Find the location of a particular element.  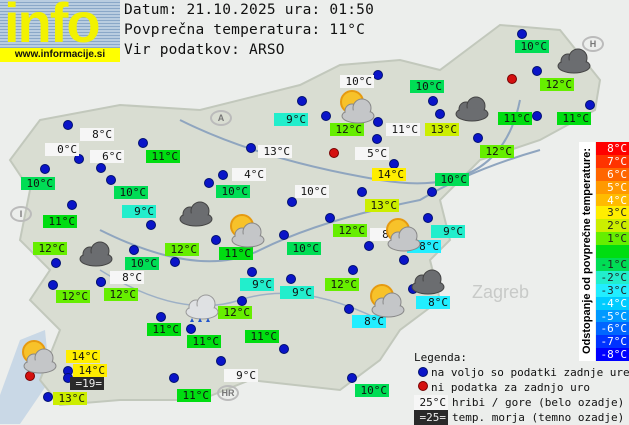

country-marker-a: A is located at coordinates (221, 118).